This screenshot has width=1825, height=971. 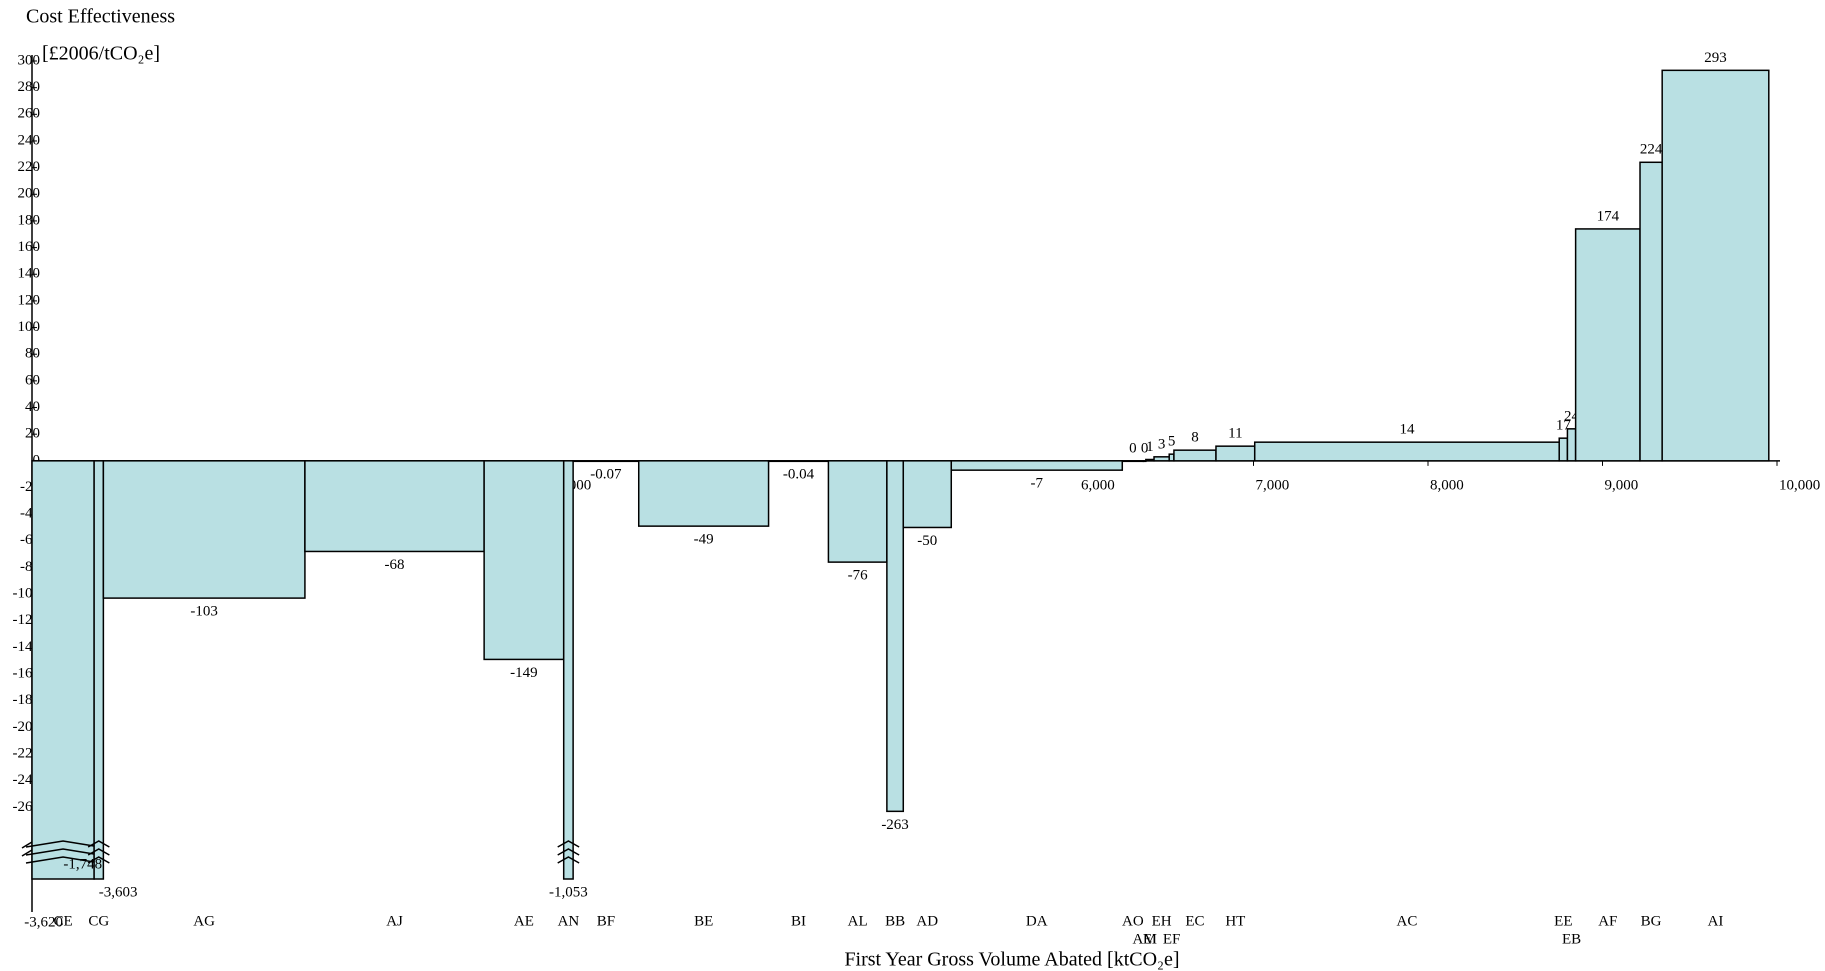 I want to click on x-tick-label: 6,000, so click(x=1098, y=485).